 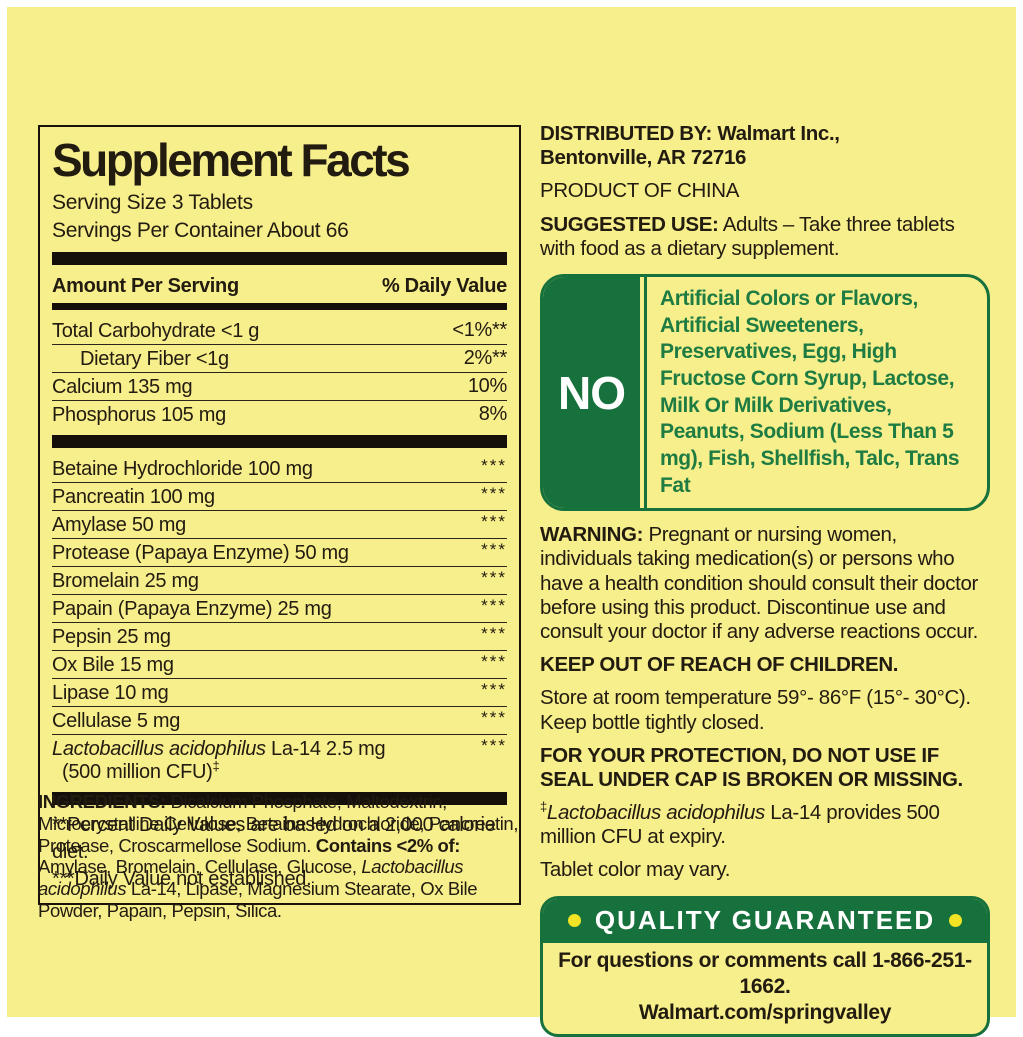 I want to click on table-row: Protease (Papaya Enzyme) 50 mg ***, so click(x=279, y=553).